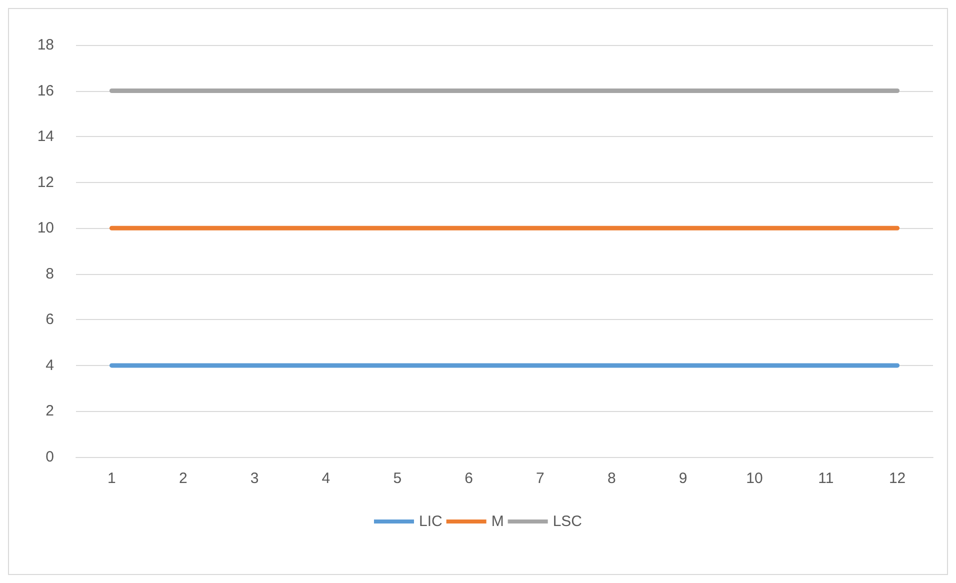 The height and width of the screenshot is (583, 956). What do you see at coordinates (611, 478) in the screenshot?
I see `x-tick-label: 8` at bounding box center [611, 478].